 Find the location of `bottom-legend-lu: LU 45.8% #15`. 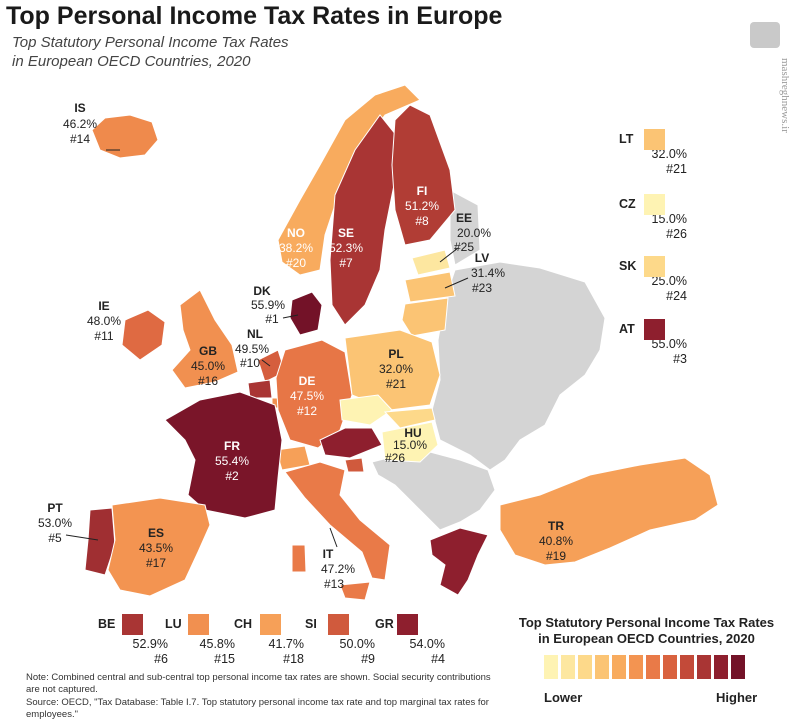

bottom-legend-lu: LU 45.8% #15 is located at coordinates (200, 642).